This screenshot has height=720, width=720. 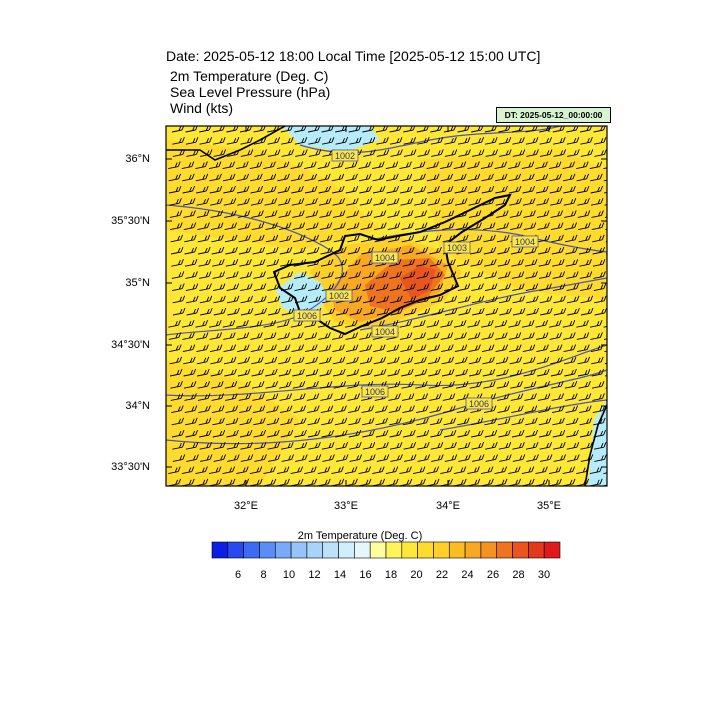 I want to click on isobar-label: 1004, so click(x=385, y=331).